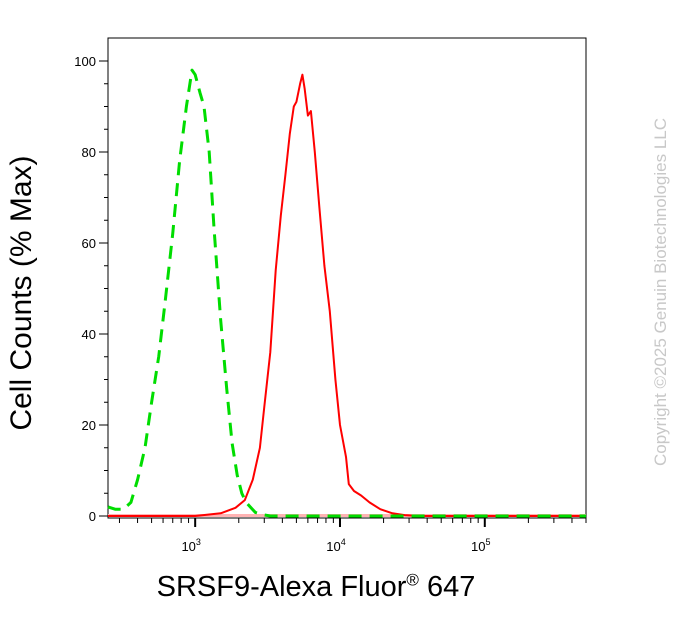 This screenshot has height=619, width=689. I want to click on registered-mark: ®, so click(412, 580).